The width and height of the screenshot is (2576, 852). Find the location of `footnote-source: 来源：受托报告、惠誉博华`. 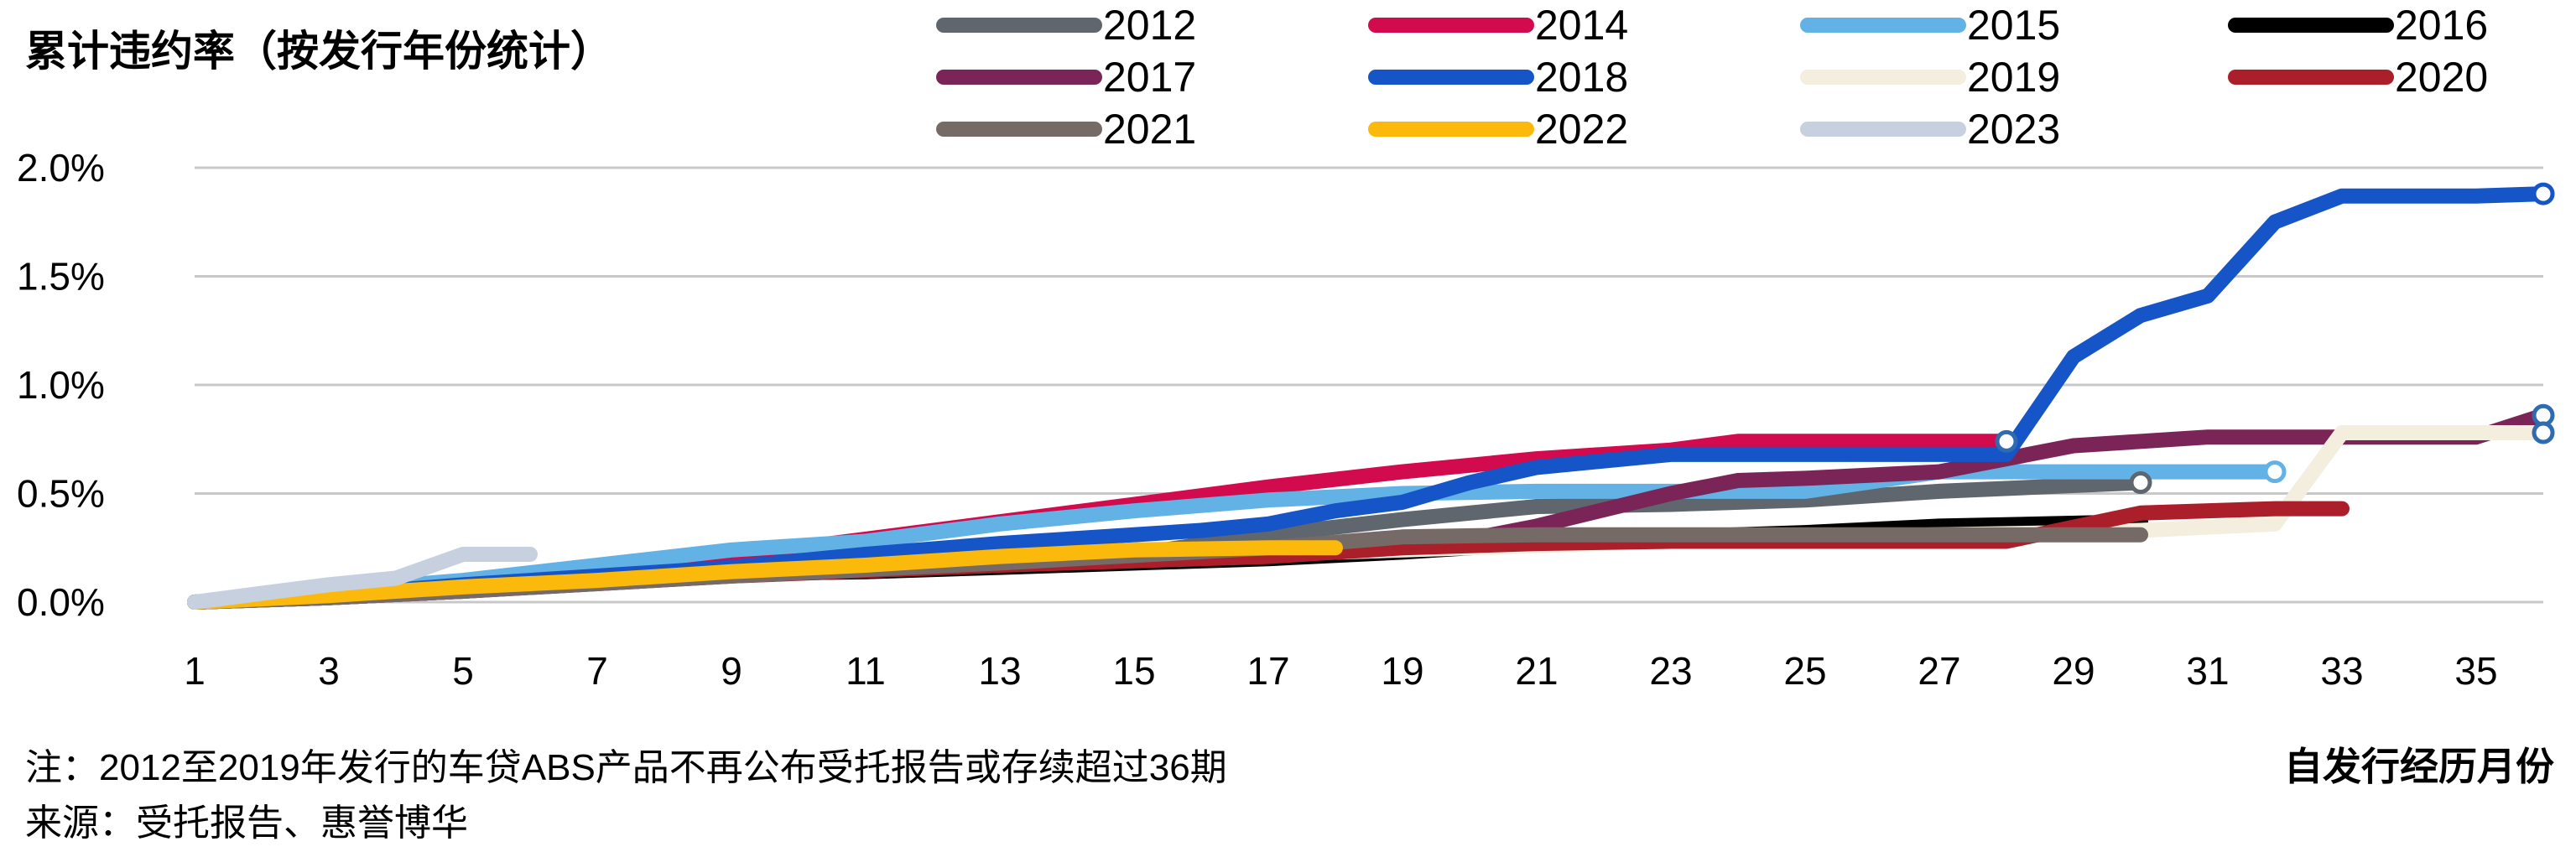

footnote-source: 来源：受托报告、惠誉博华 is located at coordinates (246, 823).